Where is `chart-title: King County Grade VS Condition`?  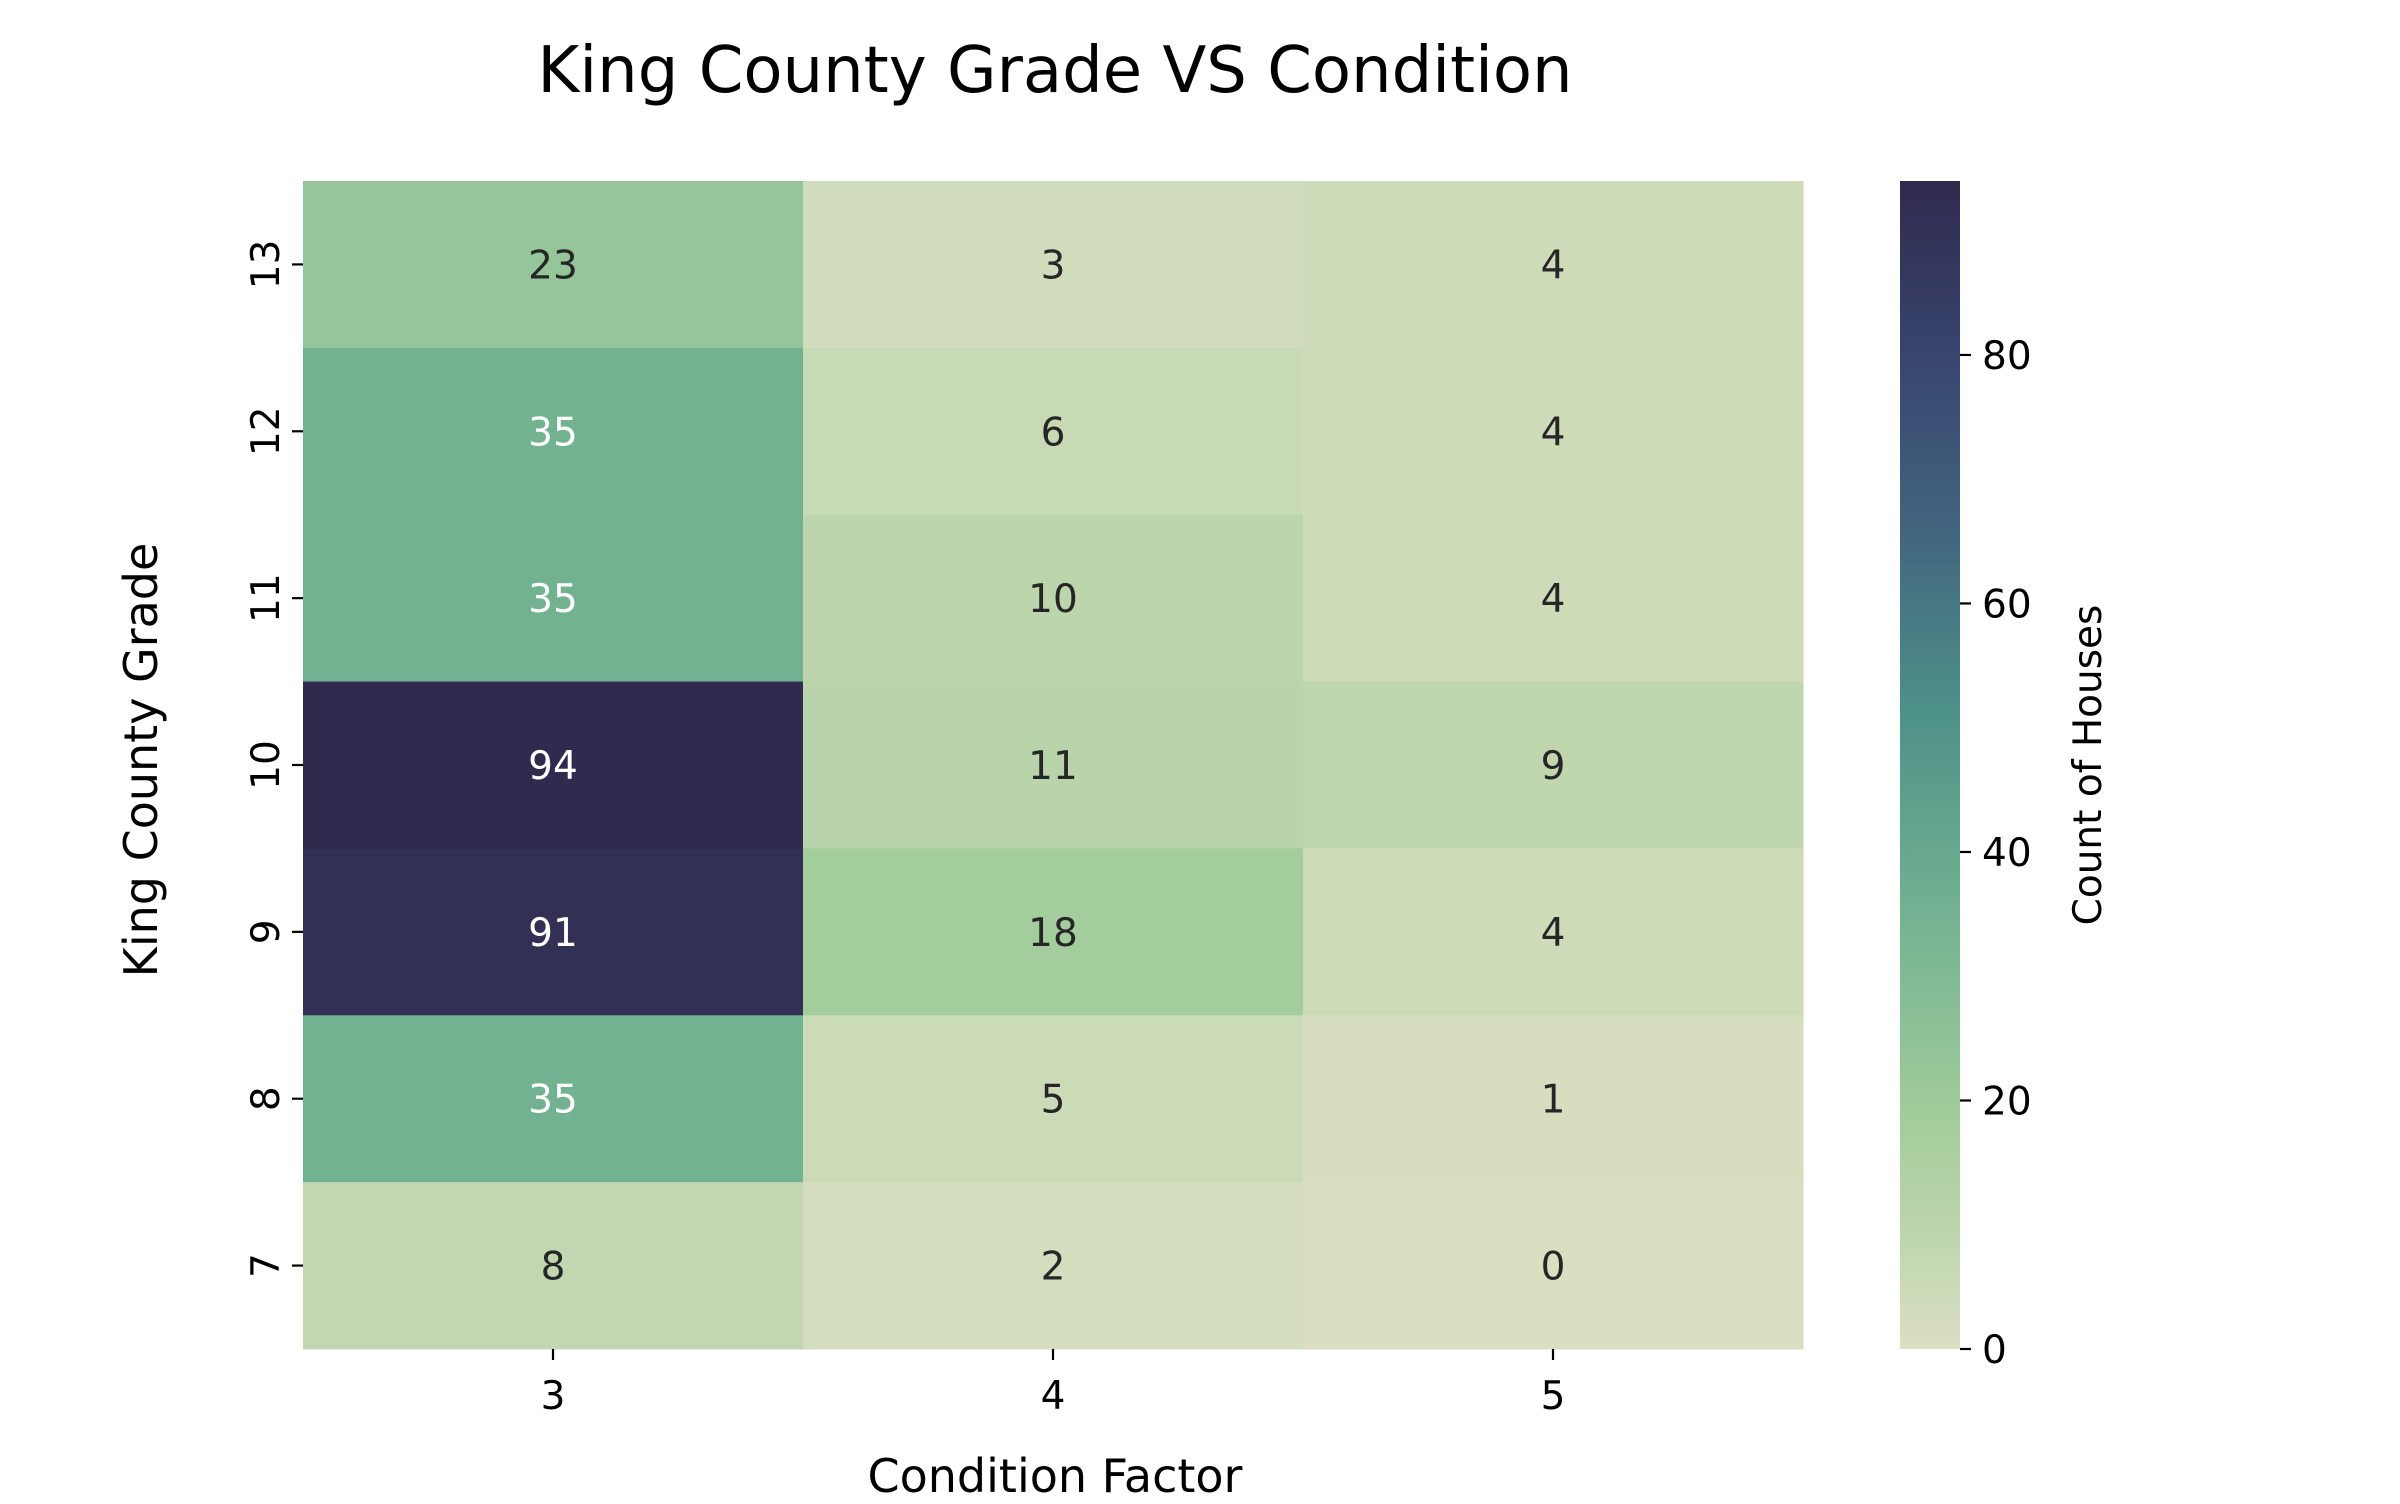
chart-title: King County Grade VS Condition is located at coordinates (1054, 71).